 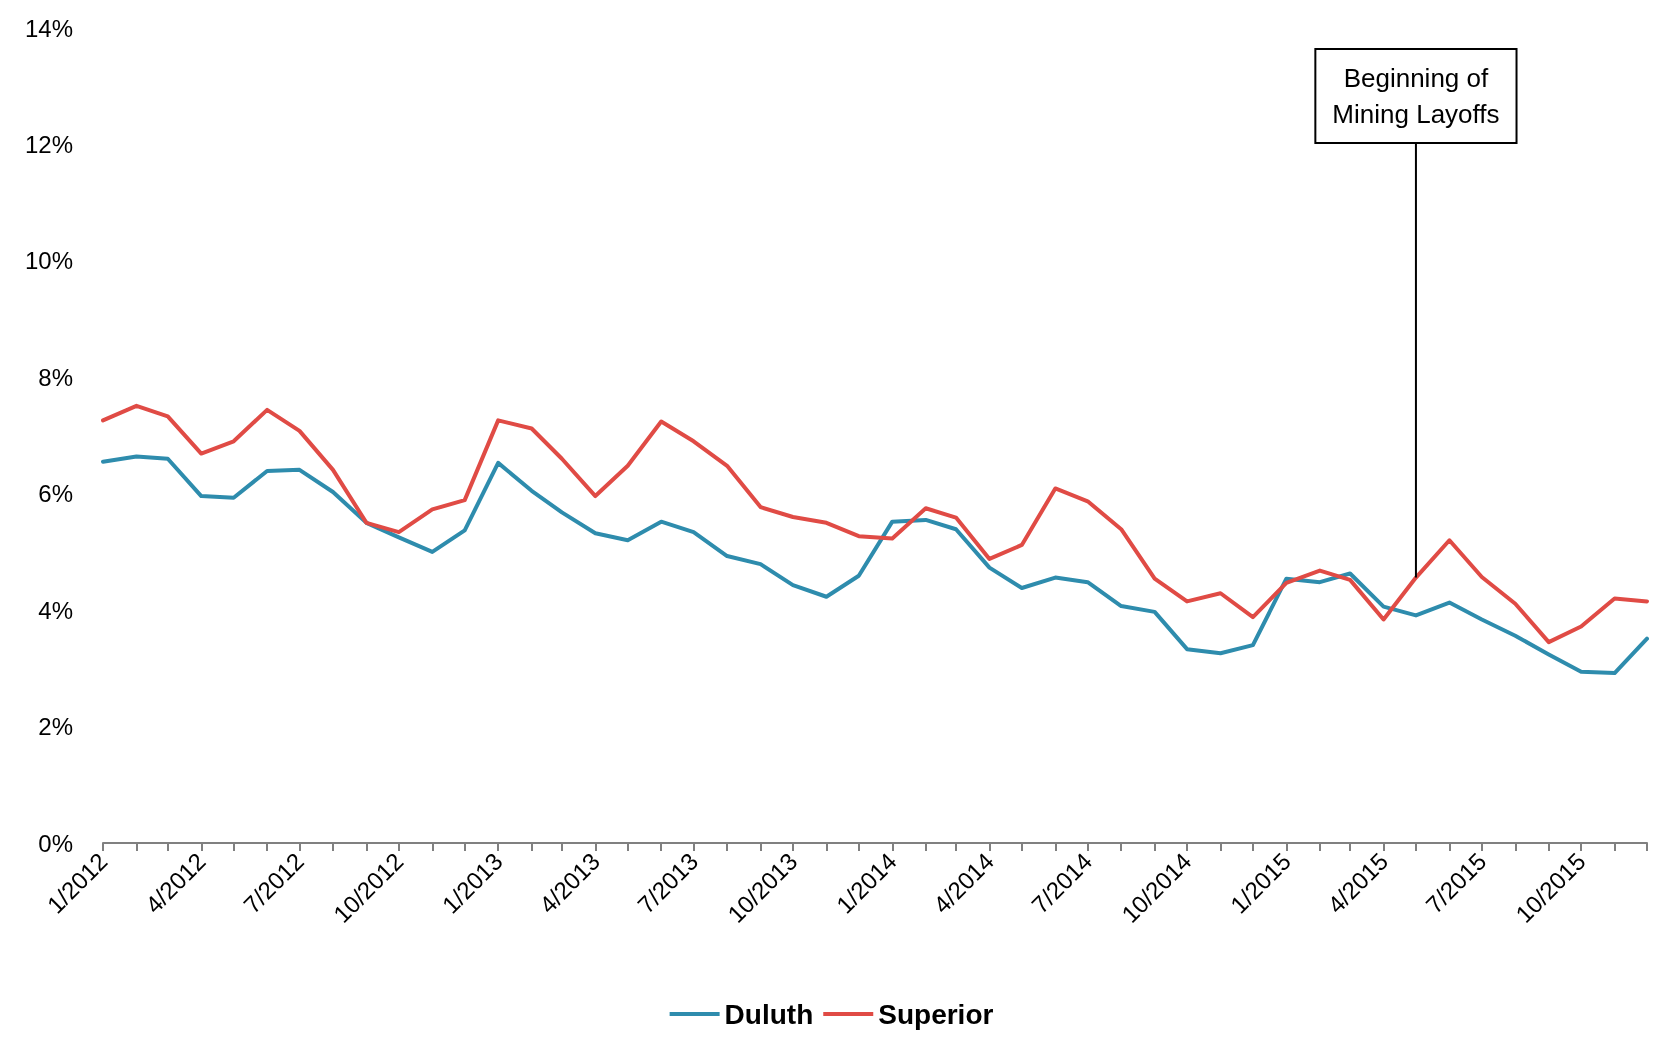 What do you see at coordinates (936, 1014) in the screenshot?
I see `legend-label: Superior` at bounding box center [936, 1014].